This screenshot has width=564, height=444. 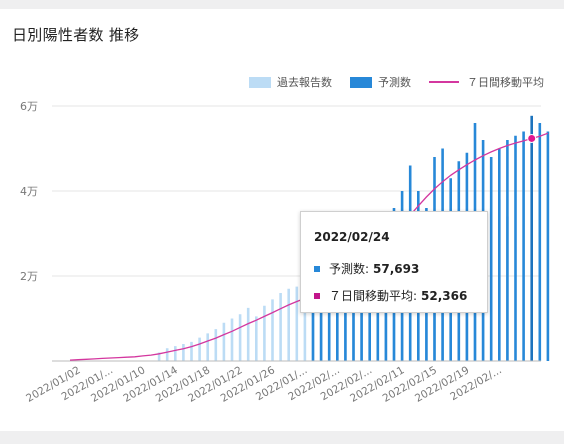 I want to click on tooltip-dot-moving-average, so click(x=317, y=295).